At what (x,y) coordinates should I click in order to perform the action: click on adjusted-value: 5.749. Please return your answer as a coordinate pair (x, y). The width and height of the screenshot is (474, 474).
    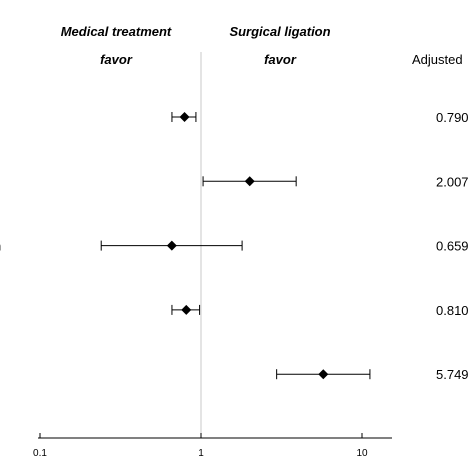
    Looking at the image, I should click on (452, 374).